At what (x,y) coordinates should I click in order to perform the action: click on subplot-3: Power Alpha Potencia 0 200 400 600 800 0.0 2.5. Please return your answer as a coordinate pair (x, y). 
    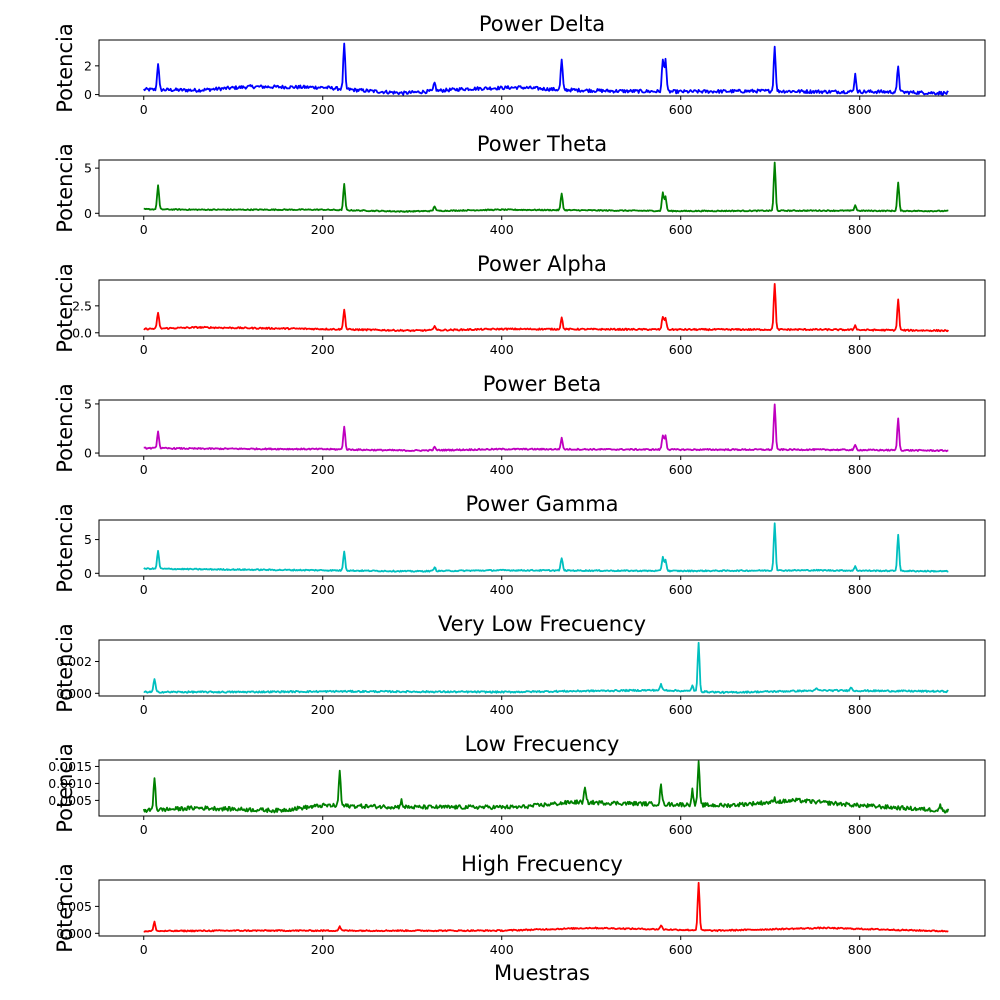
    Looking at the image, I should click on (519, 304).